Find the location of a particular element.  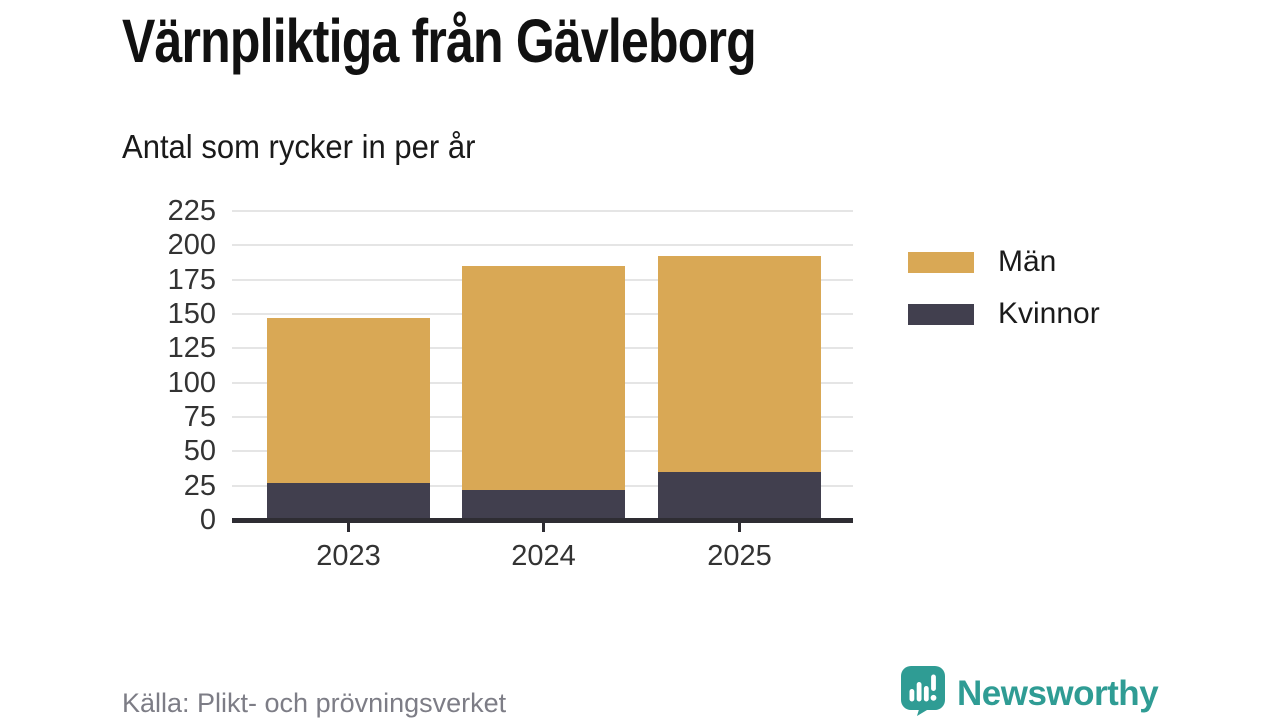

legend-label-man: Män is located at coordinates (1027, 261).